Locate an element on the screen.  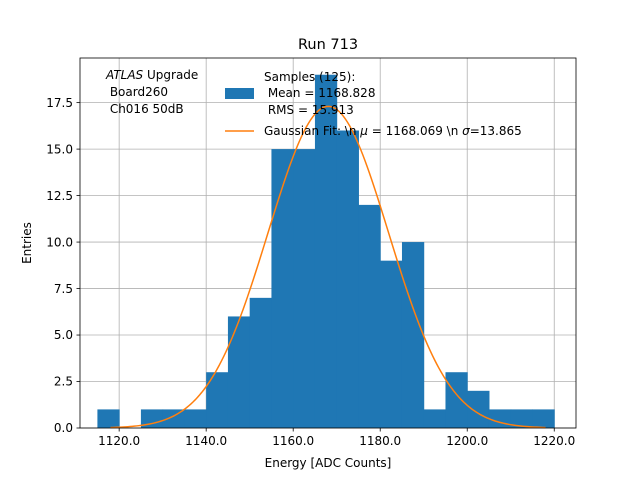
atlas-annotation: ATLAS Upgrade Board260 Ch016 50dB is located at coordinates (151, 92).